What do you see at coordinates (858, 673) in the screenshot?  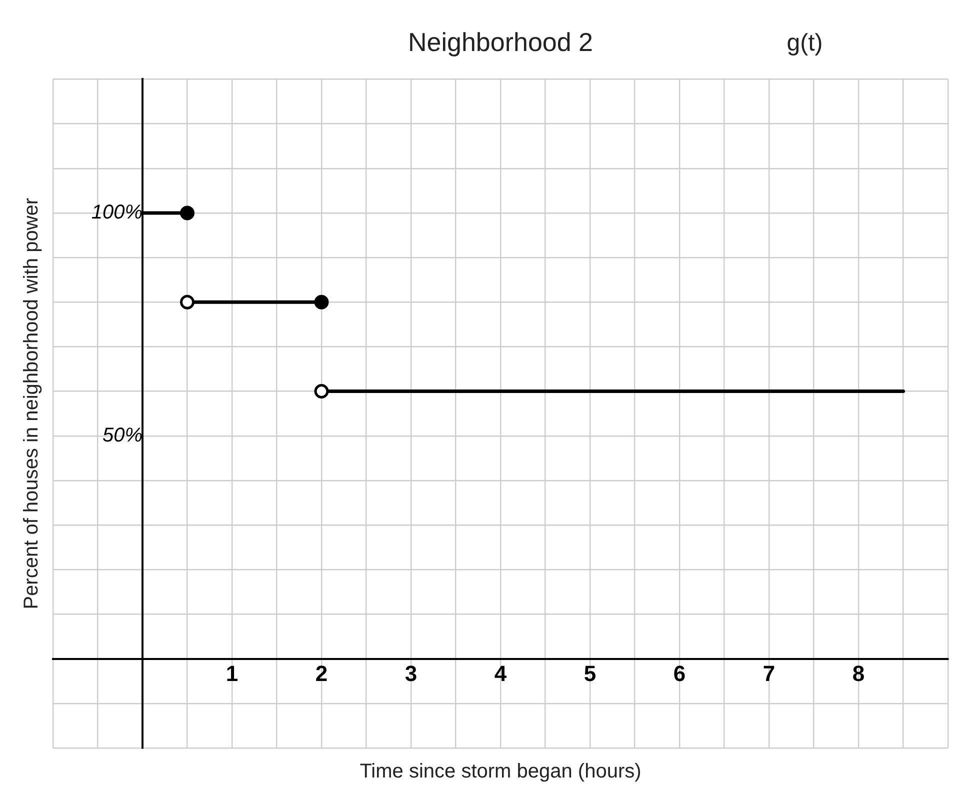 I see `x-tick-label: 8` at bounding box center [858, 673].